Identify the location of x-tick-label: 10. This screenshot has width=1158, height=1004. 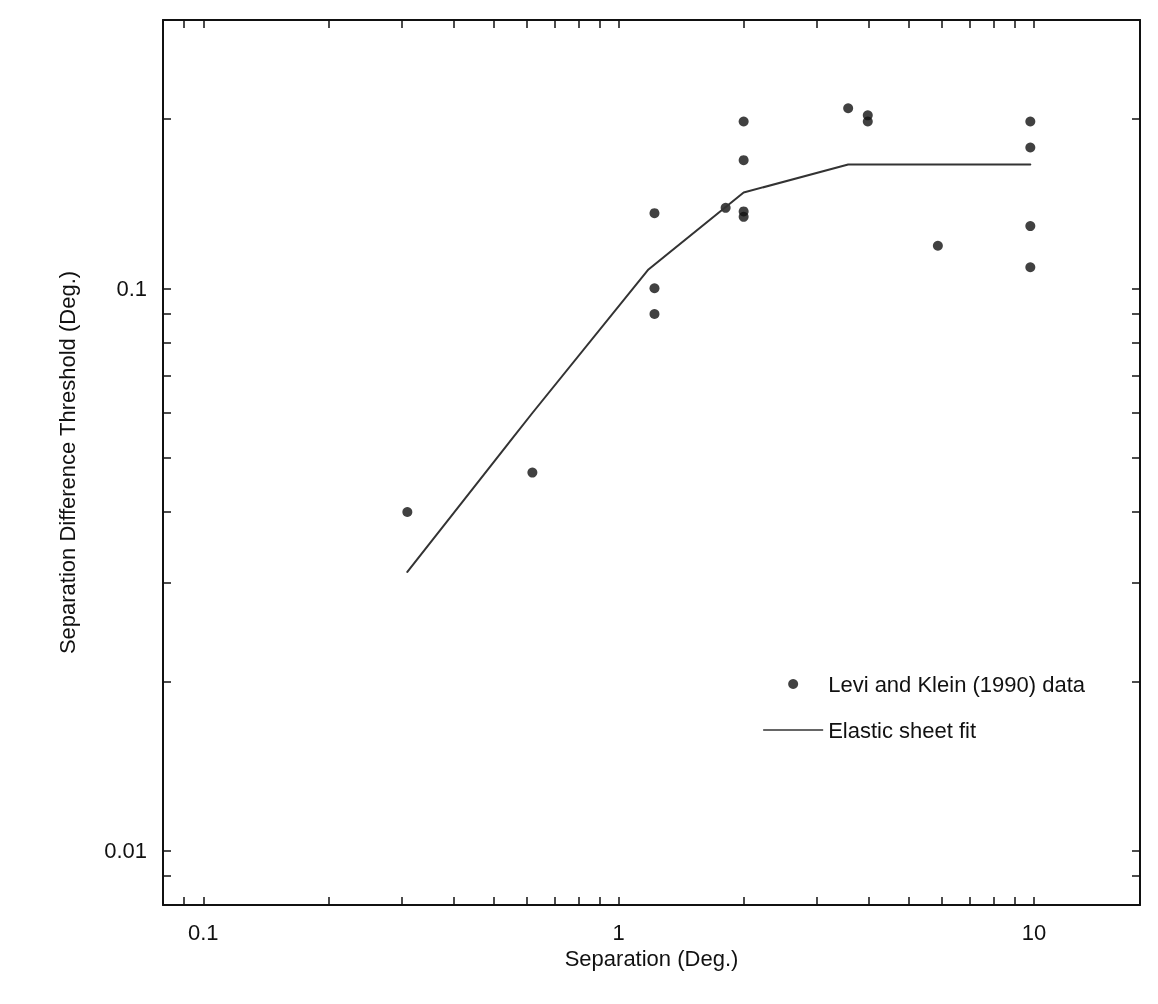
(1034, 932).